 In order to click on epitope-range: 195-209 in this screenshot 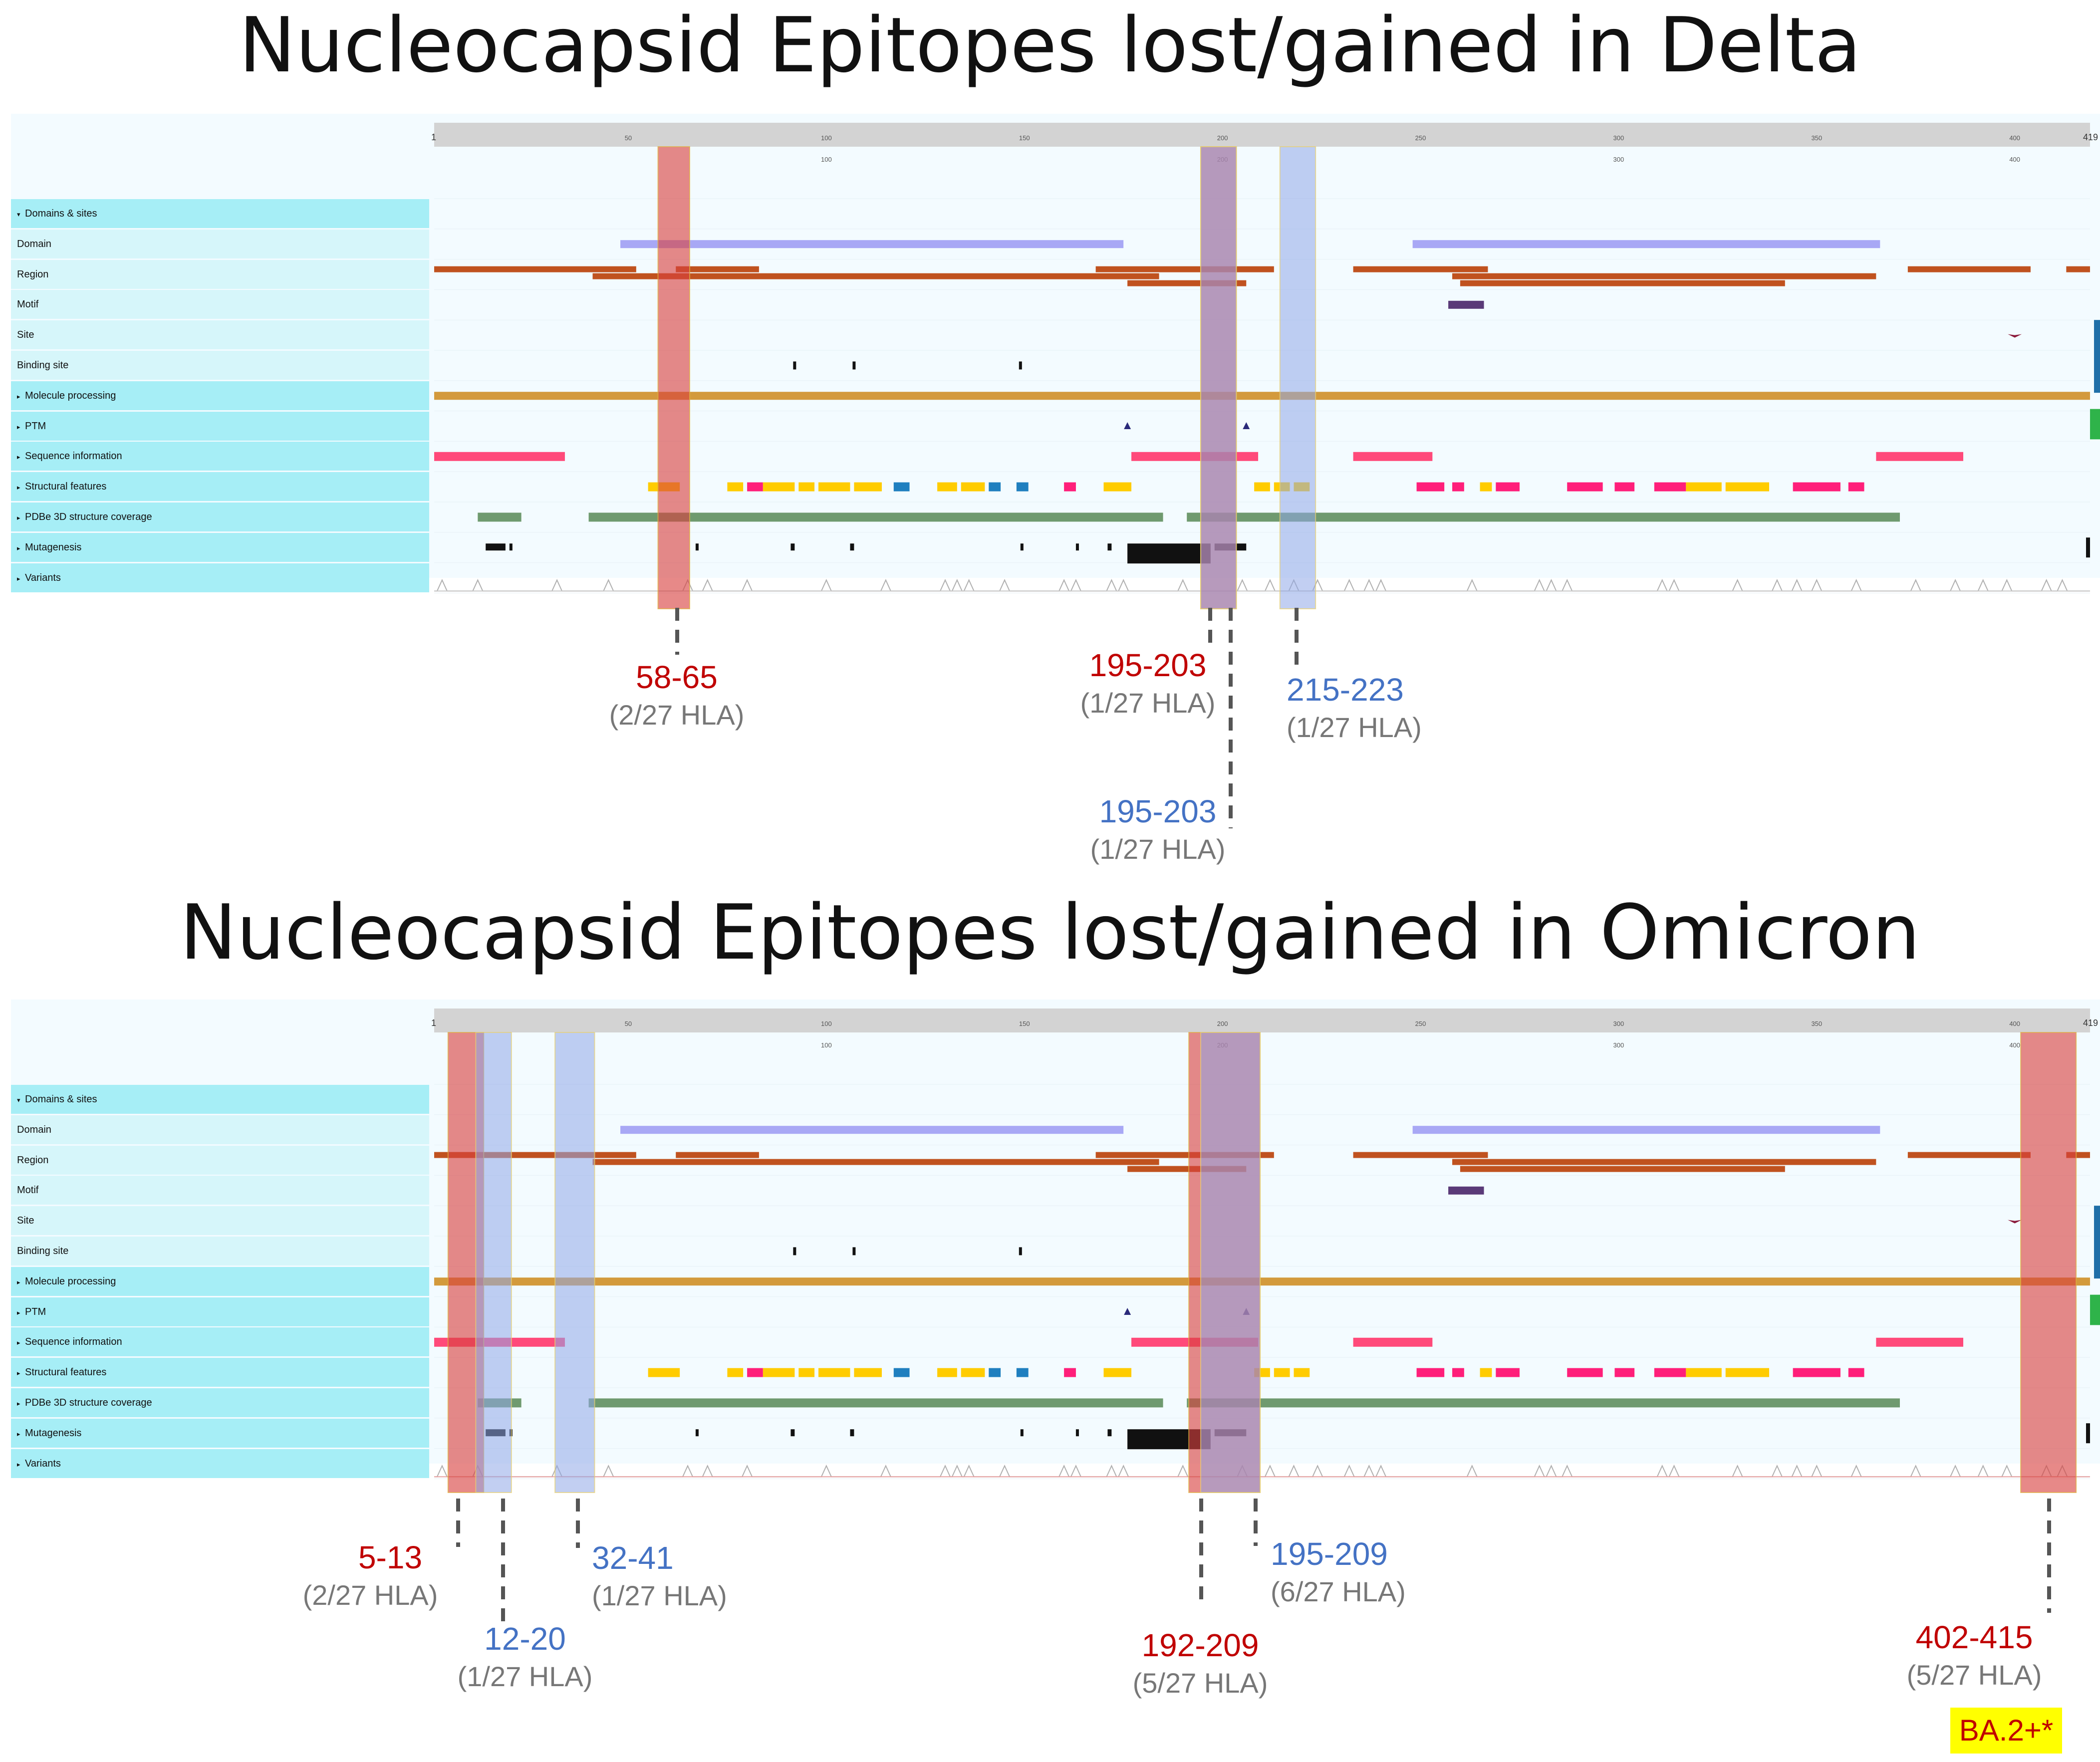, I will do `click(1329, 1554)`.